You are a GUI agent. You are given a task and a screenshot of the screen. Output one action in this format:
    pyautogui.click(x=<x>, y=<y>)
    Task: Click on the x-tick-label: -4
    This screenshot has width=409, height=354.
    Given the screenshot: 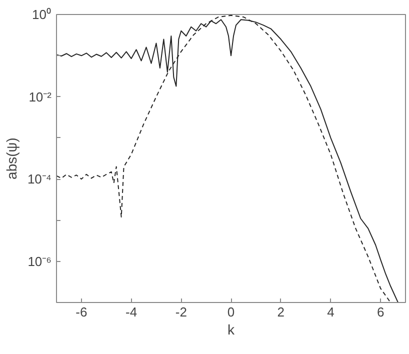 What is the action you would take?
    pyautogui.click(x=132, y=312)
    